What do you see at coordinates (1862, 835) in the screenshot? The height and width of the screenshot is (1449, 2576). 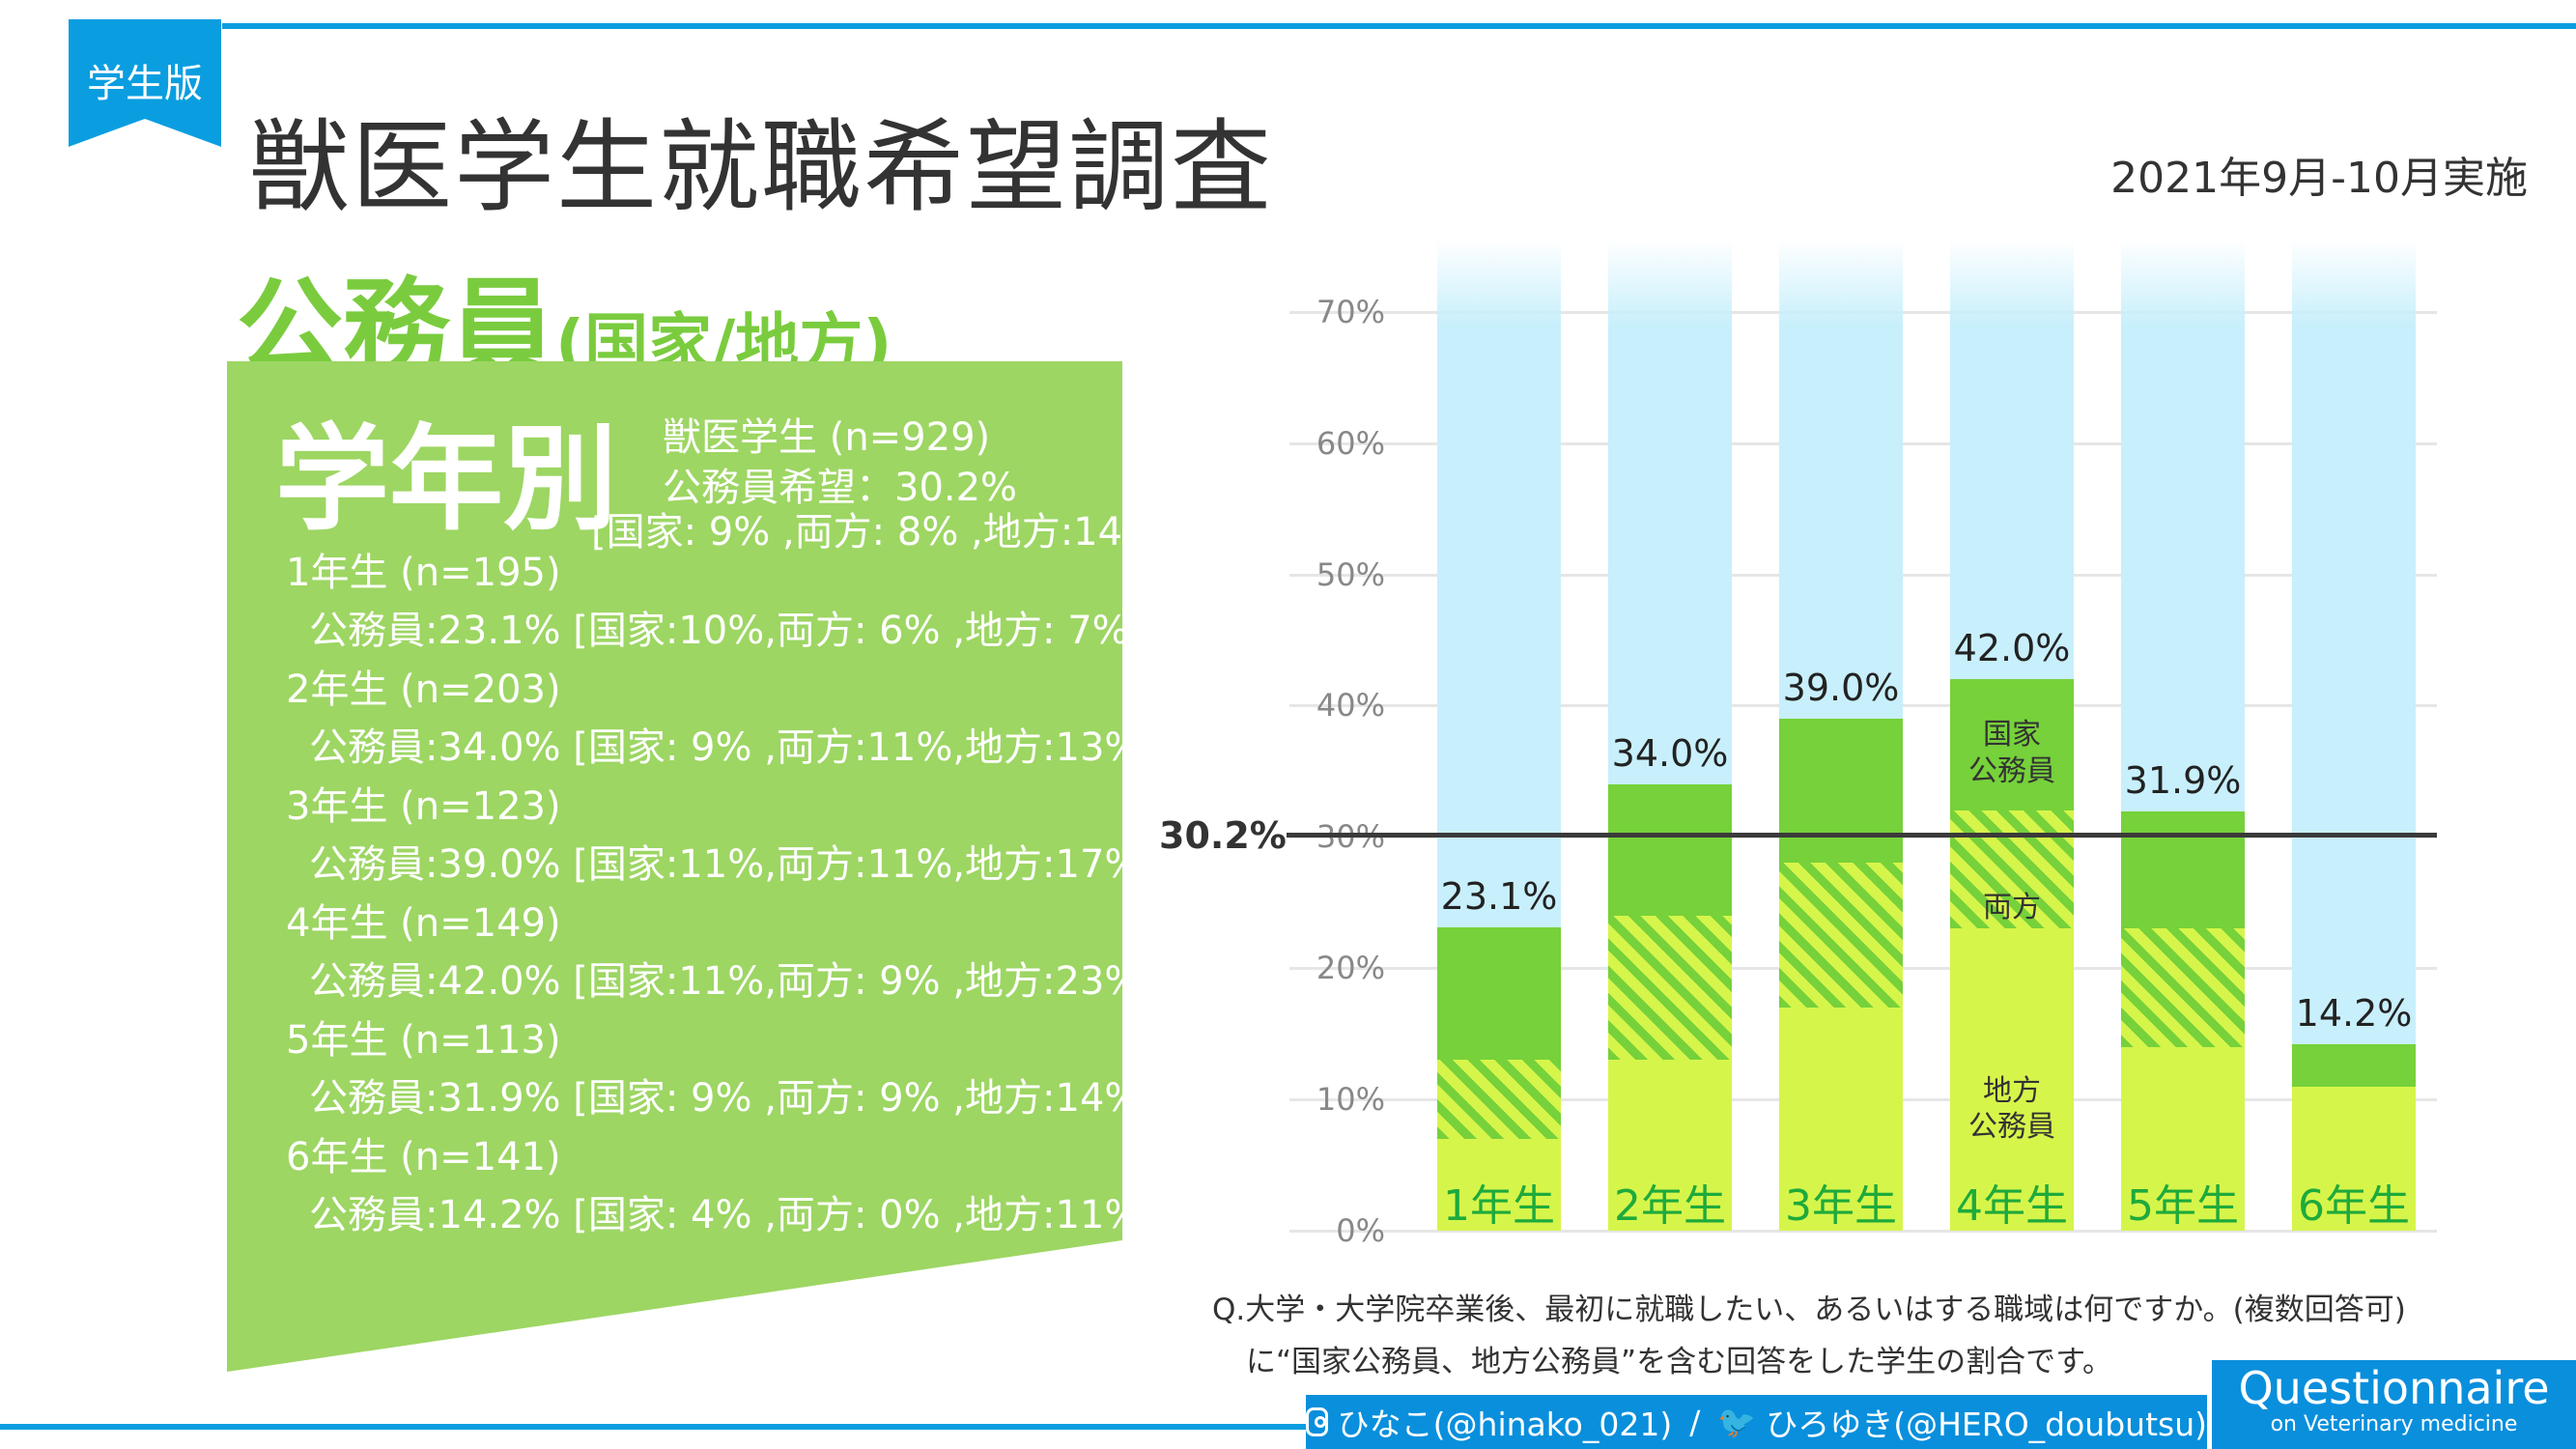 I see `average-line` at bounding box center [1862, 835].